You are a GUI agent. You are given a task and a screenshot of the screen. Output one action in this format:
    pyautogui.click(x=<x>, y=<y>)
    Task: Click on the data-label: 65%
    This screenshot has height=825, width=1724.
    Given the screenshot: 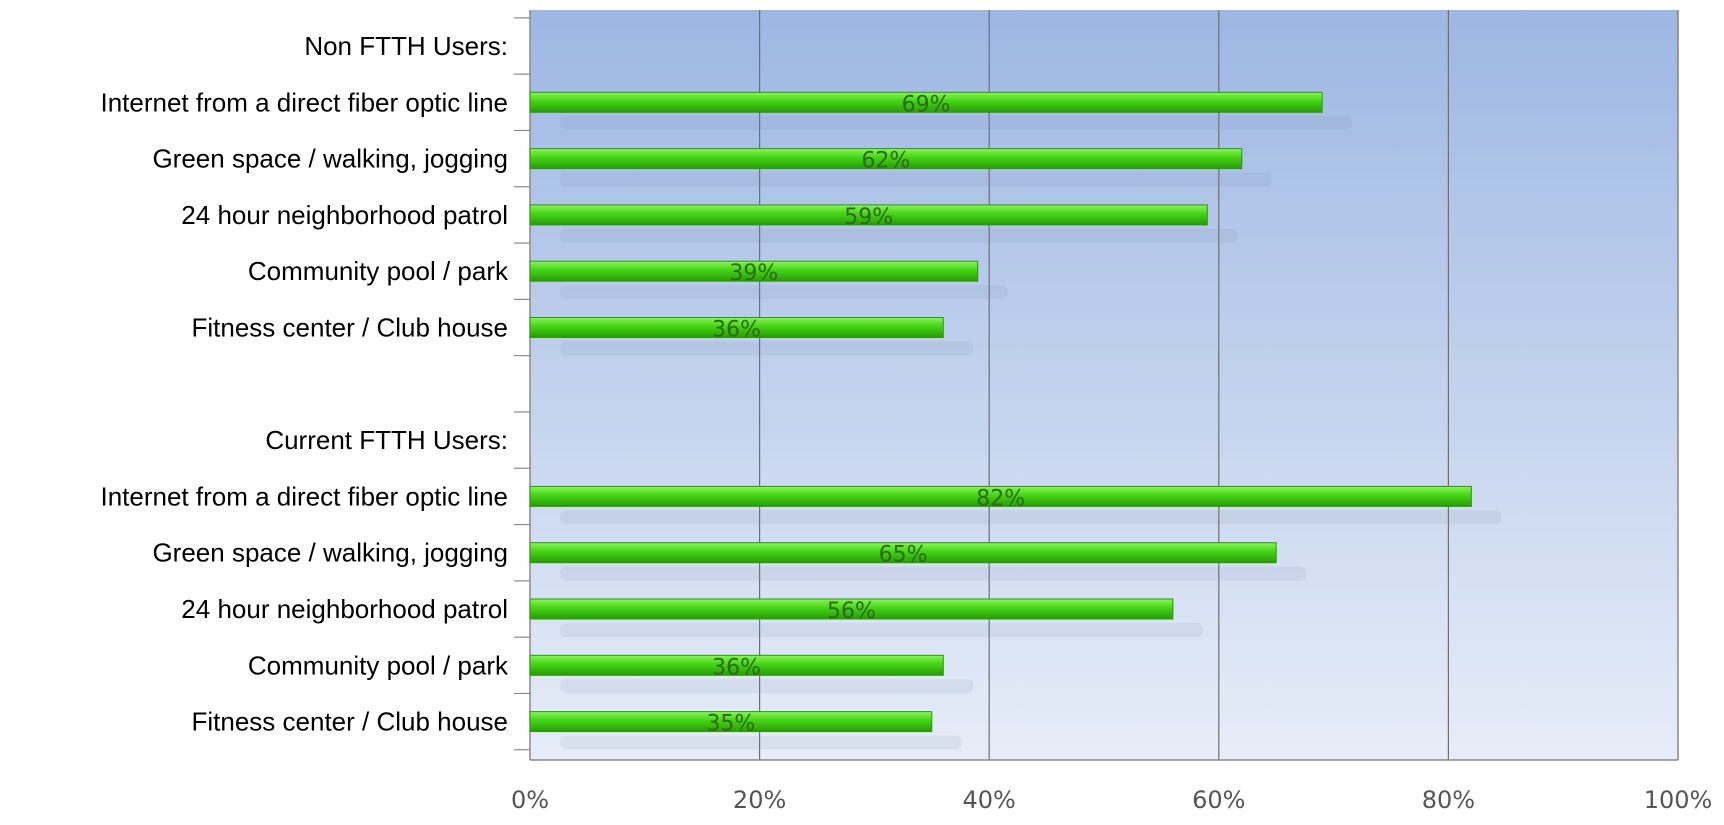 What is the action you would take?
    pyautogui.click(x=903, y=555)
    